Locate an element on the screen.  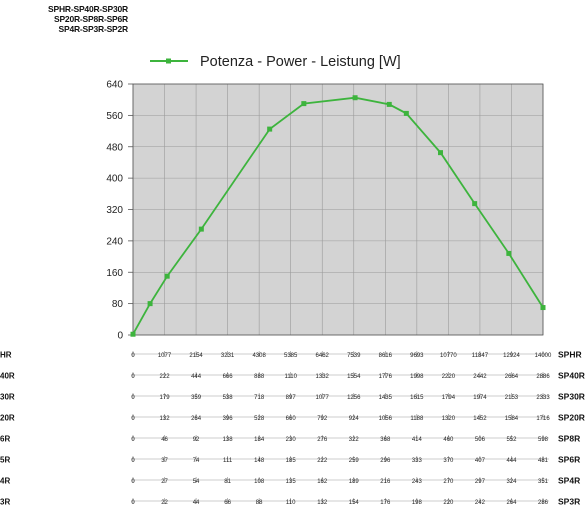
scale-value: 3231 is located at coordinates (228, 356).